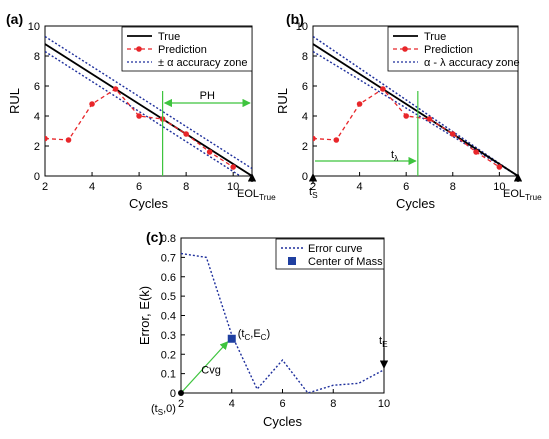 This screenshot has width=549, height=439. I want to click on y-tick-label: 0.4, so click(168, 317).